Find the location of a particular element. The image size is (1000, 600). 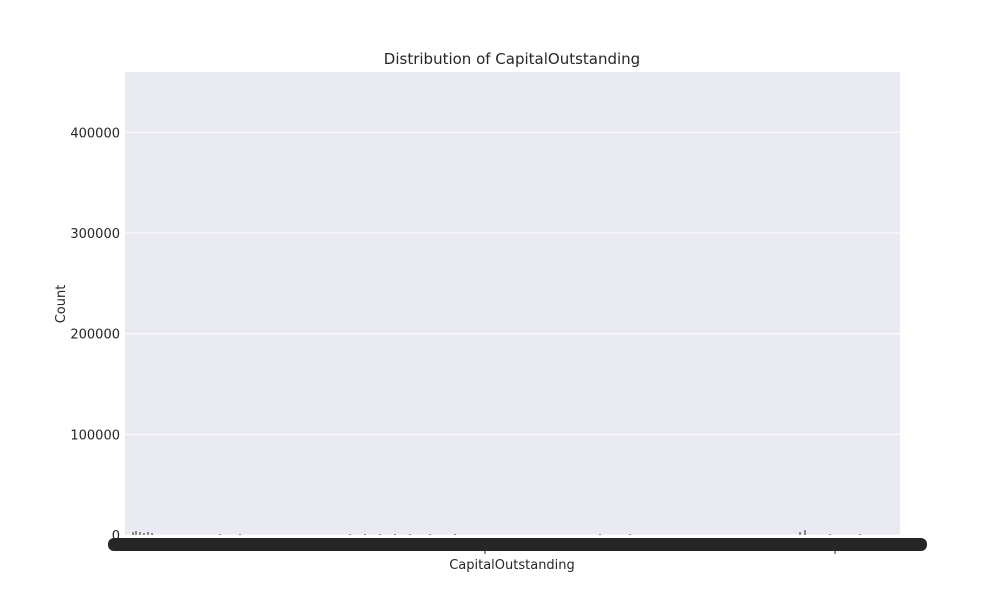

x-tick-labels is located at coordinates (517, 546).